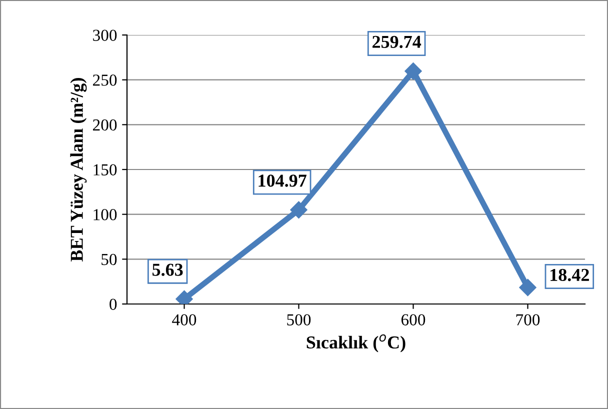 This screenshot has width=608, height=409. What do you see at coordinates (356, 343) in the screenshot?
I see `x-axis-title: Sıcaklık ($^{o}$C)` at bounding box center [356, 343].